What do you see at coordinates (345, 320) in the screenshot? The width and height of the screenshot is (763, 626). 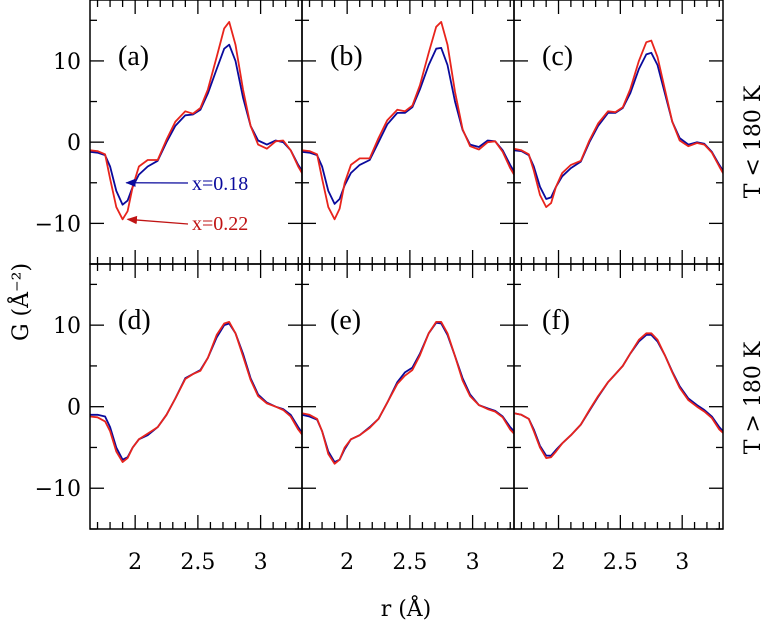 I see `panel-label-e: (e)` at bounding box center [345, 320].